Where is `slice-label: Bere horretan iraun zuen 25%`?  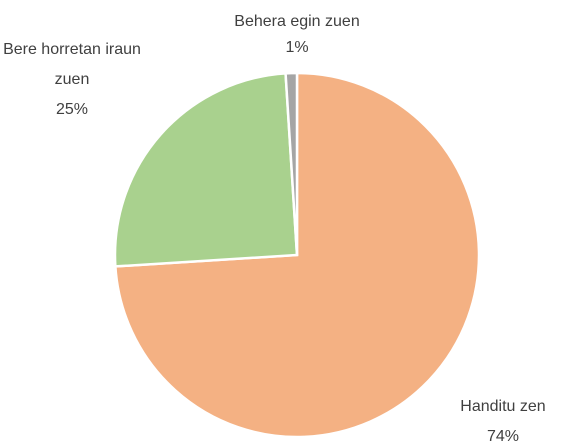 slice-label: Bere horretan iraun zuen 25% is located at coordinates (76, 80).